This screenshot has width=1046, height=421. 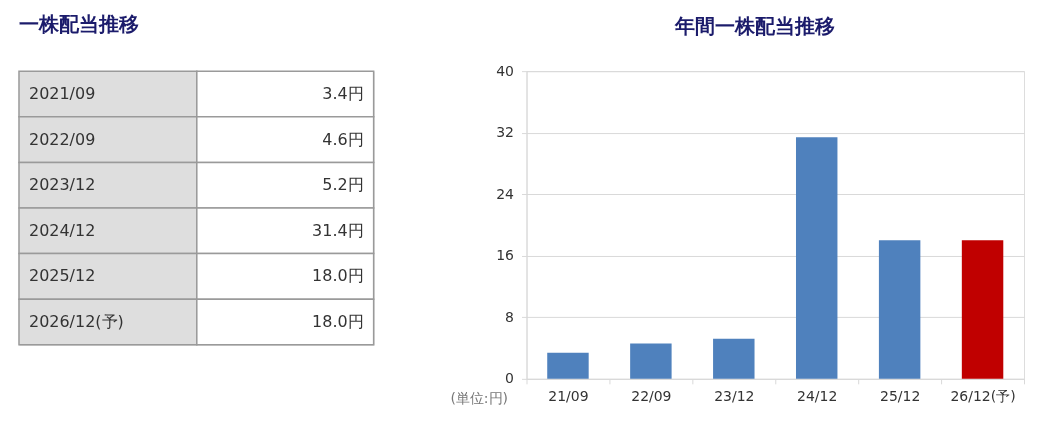 I want to click on text: 4.6円, so click(x=343, y=139).